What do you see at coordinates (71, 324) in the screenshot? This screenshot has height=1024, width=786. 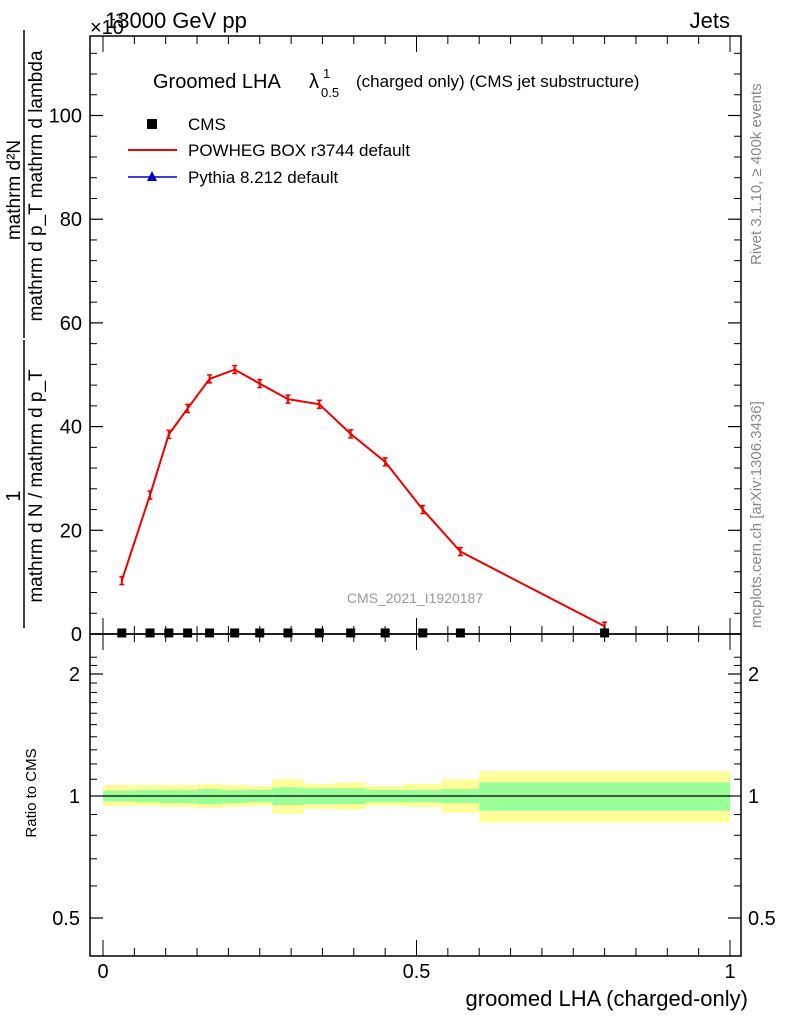 I see `main-y-tick-label: 60` at bounding box center [71, 324].